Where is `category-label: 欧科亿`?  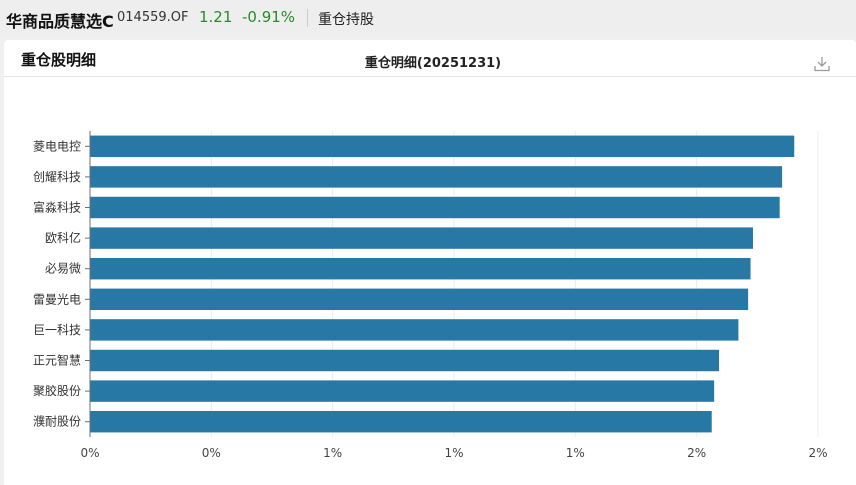
category-label: 欧科亿 is located at coordinates (63, 237).